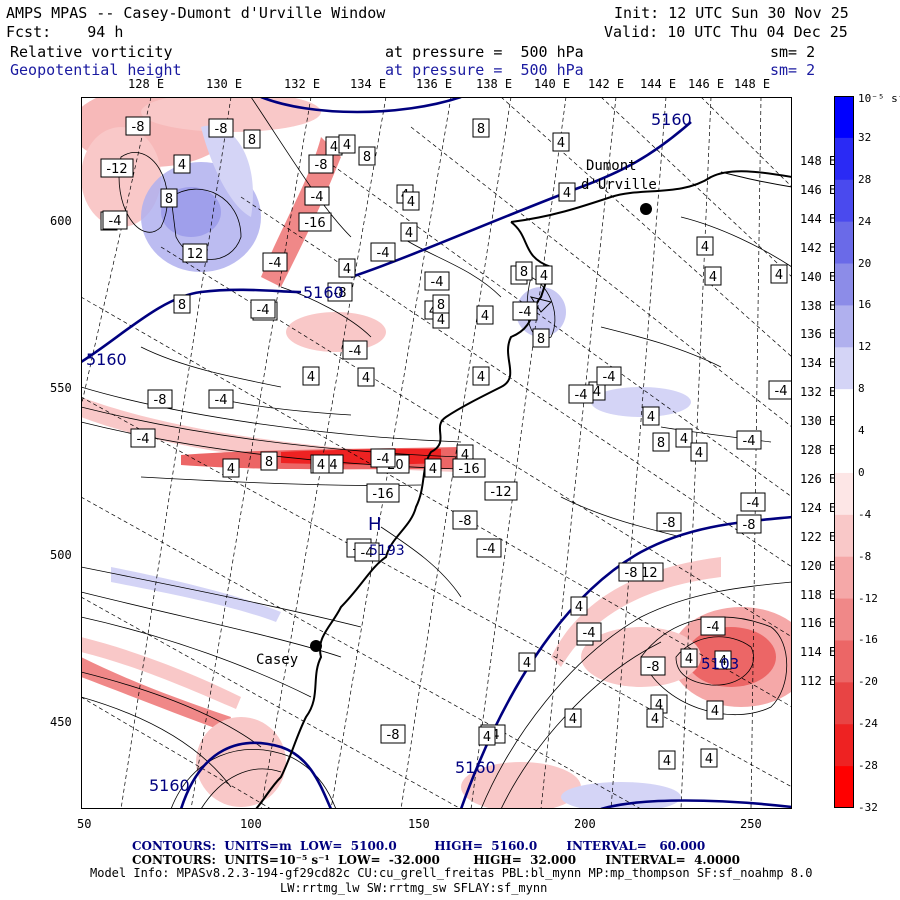 The width and height of the screenshot is (900, 900). I want to click on field1-level: at pressure = 500 hPa, so click(484, 52).